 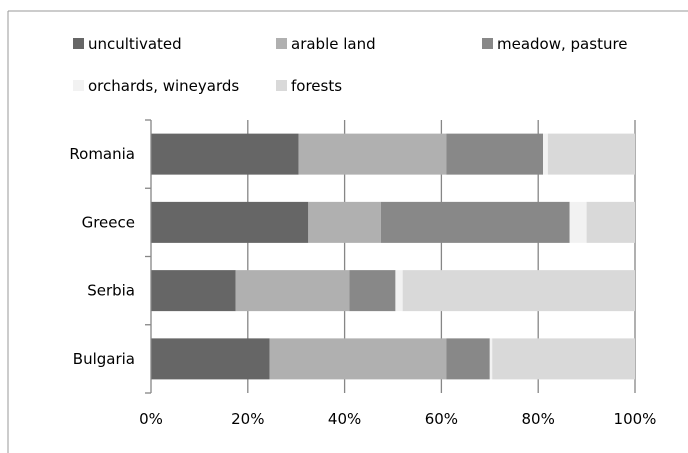 What do you see at coordinates (247, 419) in the screenshot?
I see `x-tick-label-20: 20%` at bounding box center [247, 419].